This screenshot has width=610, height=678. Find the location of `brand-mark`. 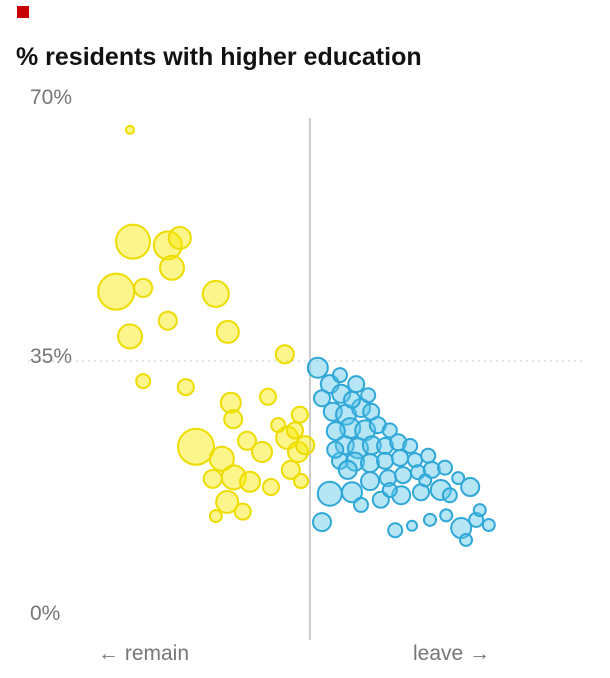

brand-mark is located at coordinates (23, 12).